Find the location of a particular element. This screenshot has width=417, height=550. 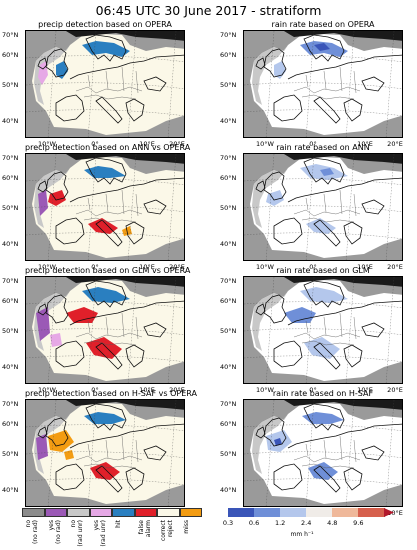

legend-label: hit is located at coordinates (118, 524).